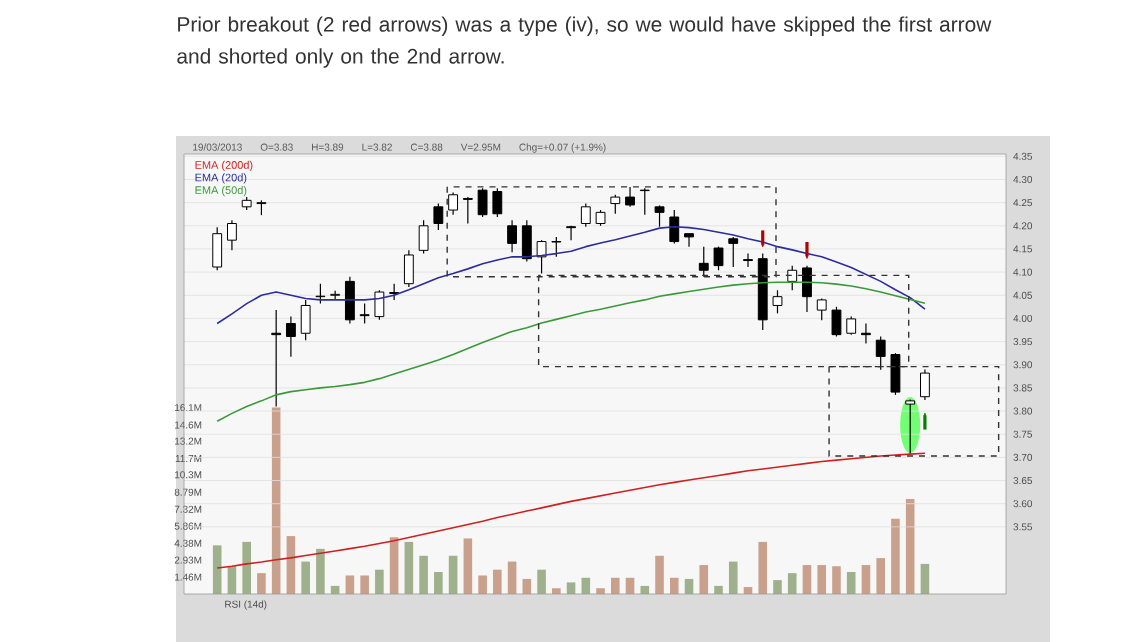 The width and height of the screenshot is (1130, 642). Describe the element at coordinates (584, 42) in the screenshot. I see `chart-title: Prior breakout (2 red arrows) was a type (iv), so we would have skipped the first arrow and shorted only on the 2nd arrow.` at that location.